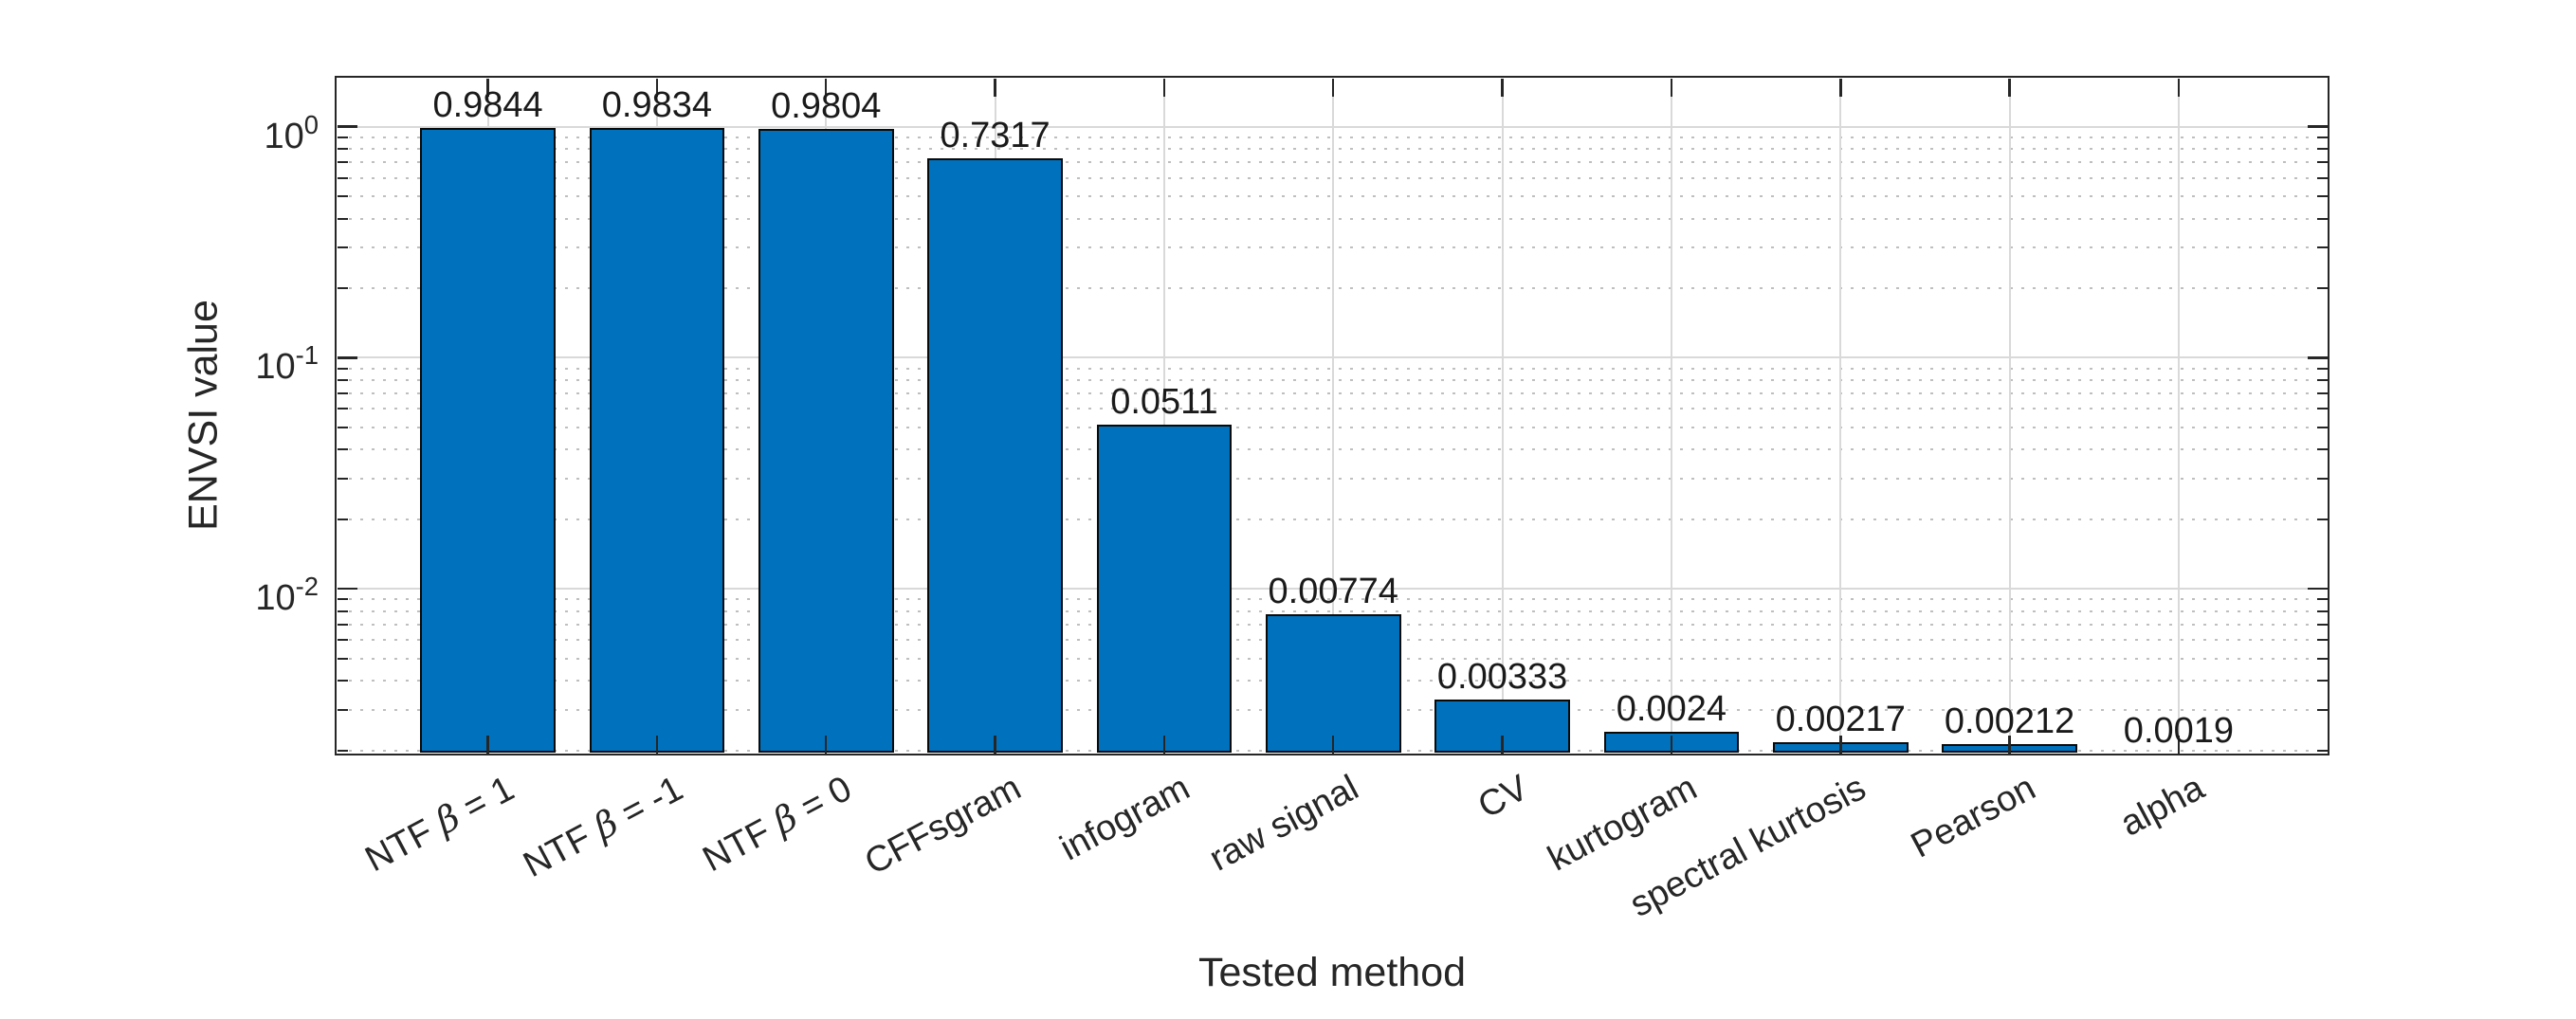 The width and height of the screenshot is (2576, 1019). What do you see at coordinates (603, 827) in the screenshot?
I see `x-tick-label: NTF β = -1` at bounding box center [603, 827].